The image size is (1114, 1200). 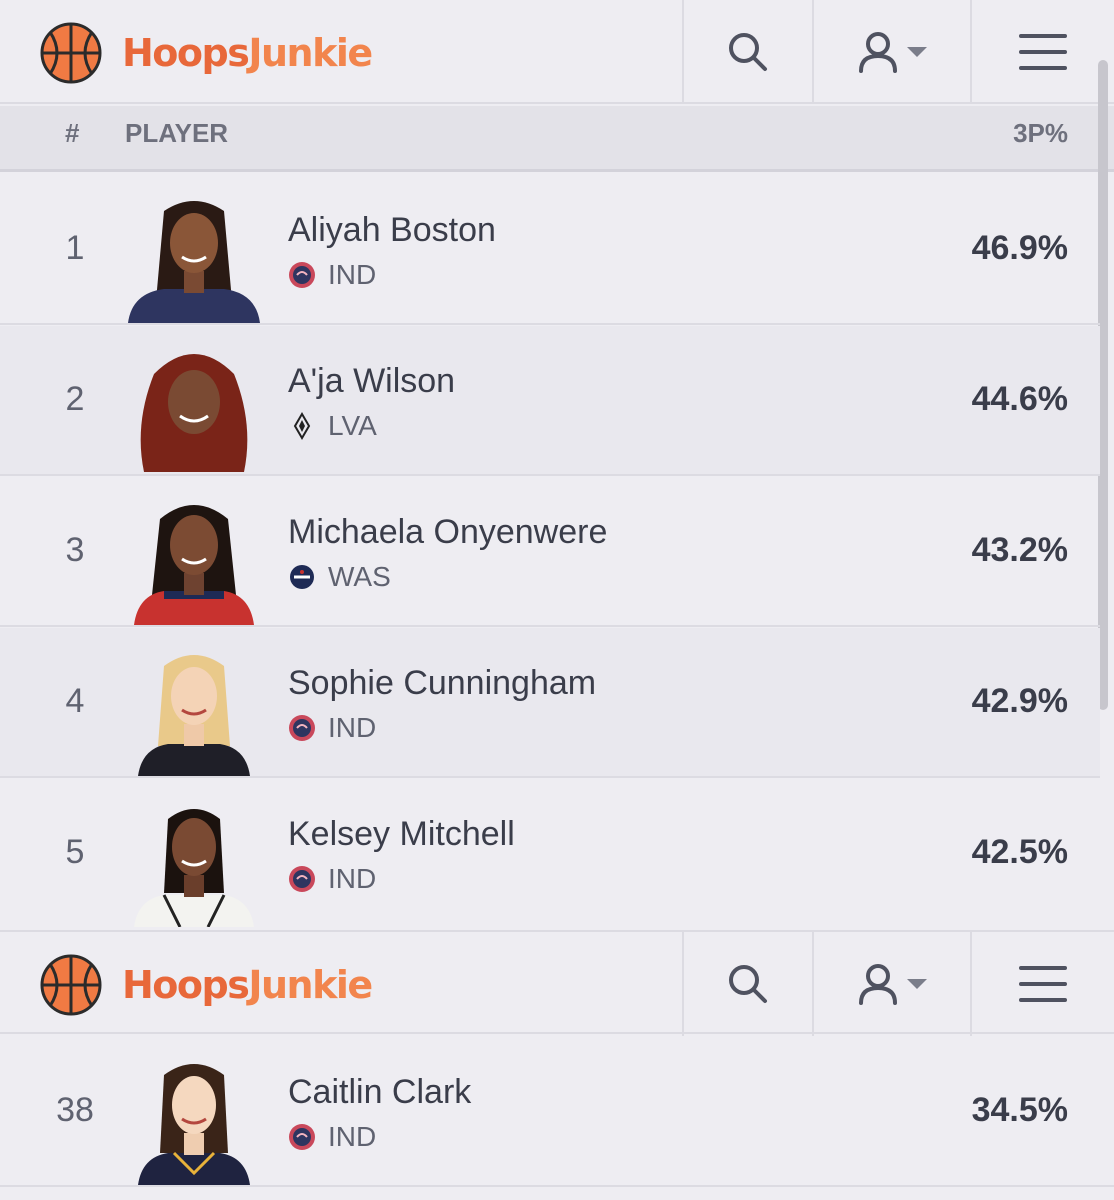 I want to click on player-name: A'ja Wilson, so click(x=372, y=381).